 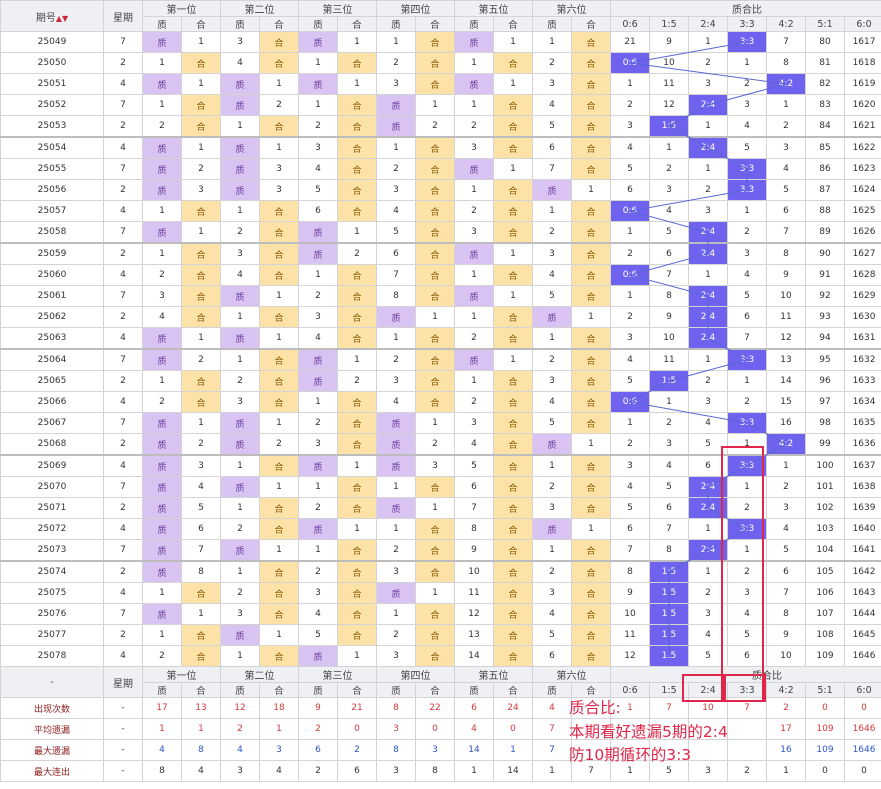 I want to click on ratio-hit-cell: 2:4, so click(x=708, y=105).